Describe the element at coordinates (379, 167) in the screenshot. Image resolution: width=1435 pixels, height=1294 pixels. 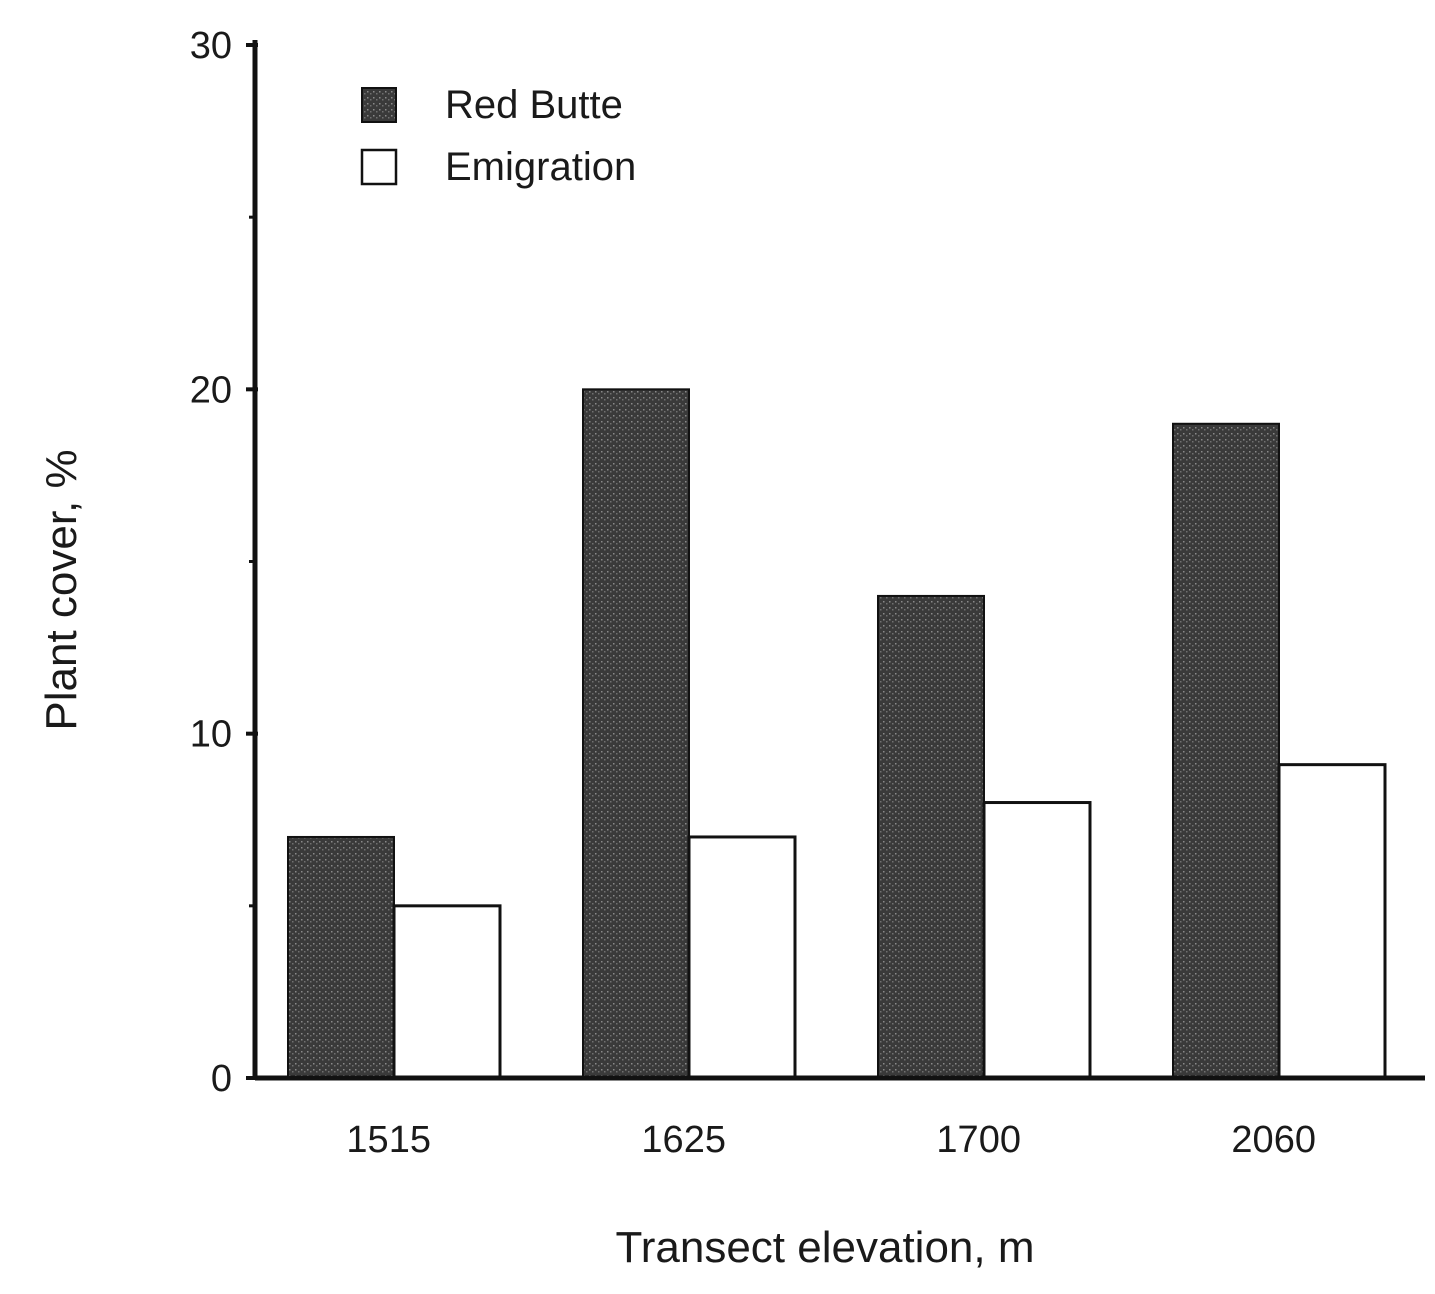
I see `legend-swatch-emigration` at that location.